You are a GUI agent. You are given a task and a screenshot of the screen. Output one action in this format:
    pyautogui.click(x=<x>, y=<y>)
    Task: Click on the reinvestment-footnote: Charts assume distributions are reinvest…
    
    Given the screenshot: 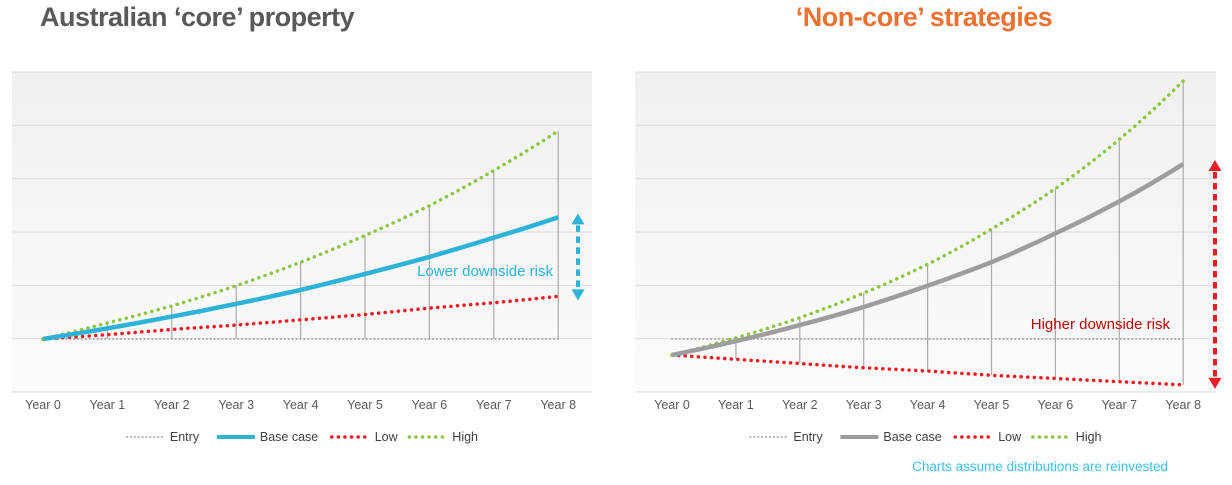 What is the action you would take?
    pyautogui.click(x=1040, y=466)
    